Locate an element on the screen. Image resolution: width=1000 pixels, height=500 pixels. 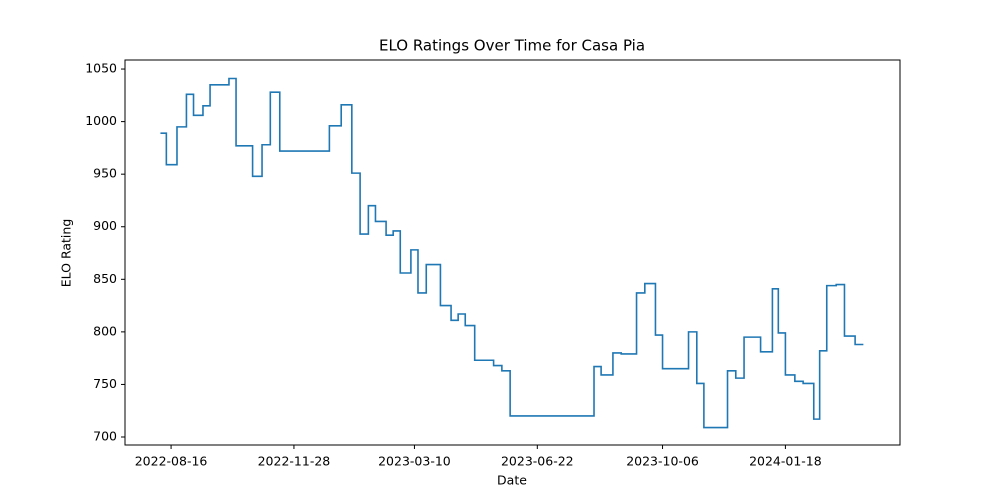
y-tick-label: 950 is located at coordinates (105, 173).